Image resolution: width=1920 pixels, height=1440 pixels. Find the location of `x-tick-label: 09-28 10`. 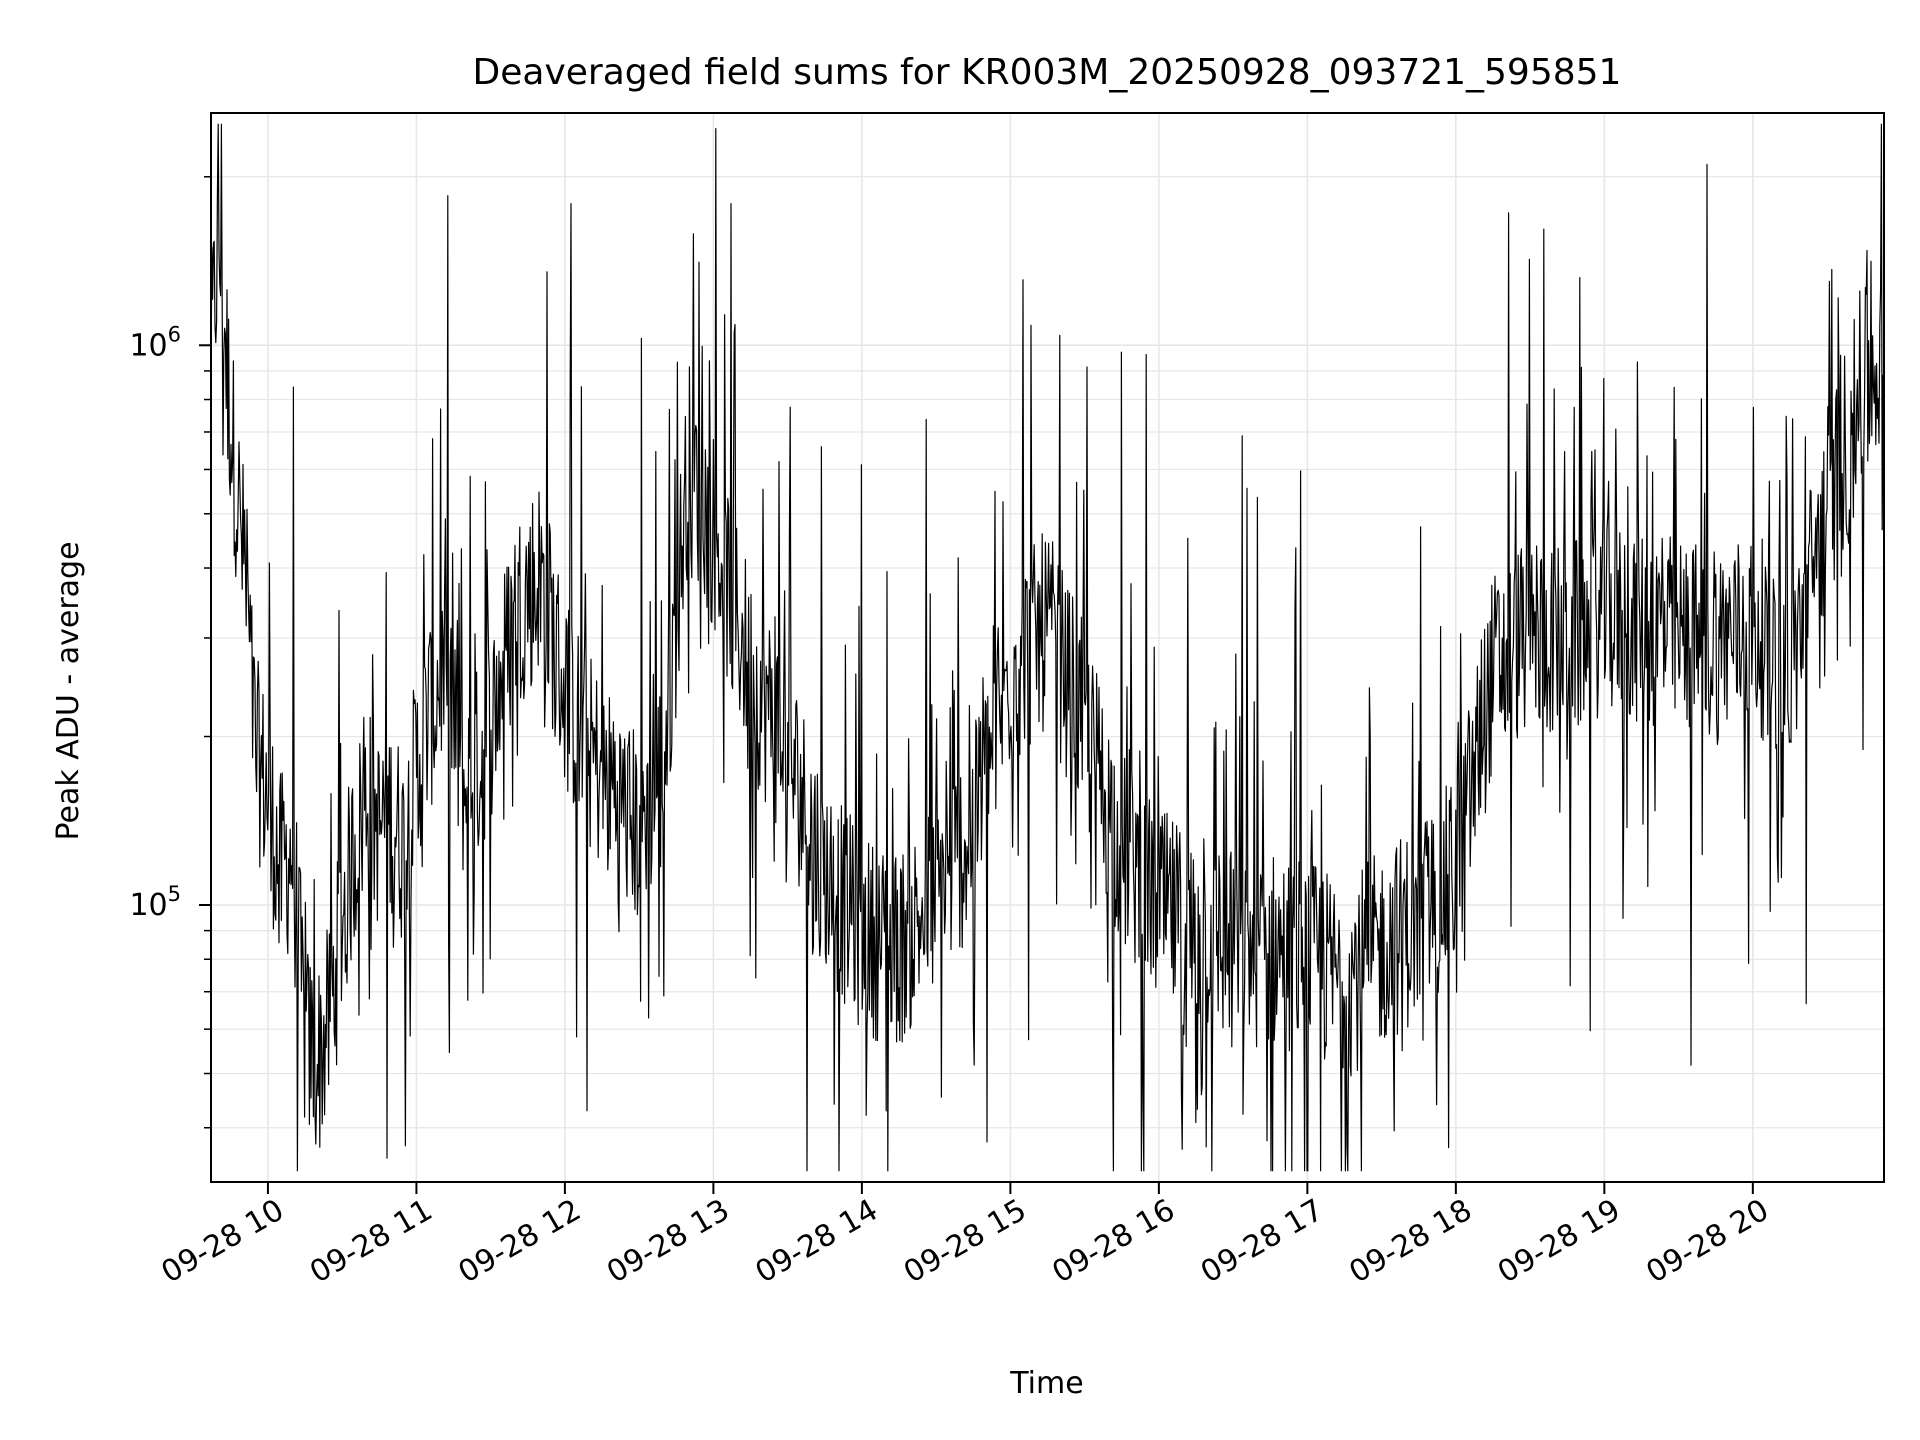

x-tick-label: 09-28 10 is located at coordinates (223, 1242).